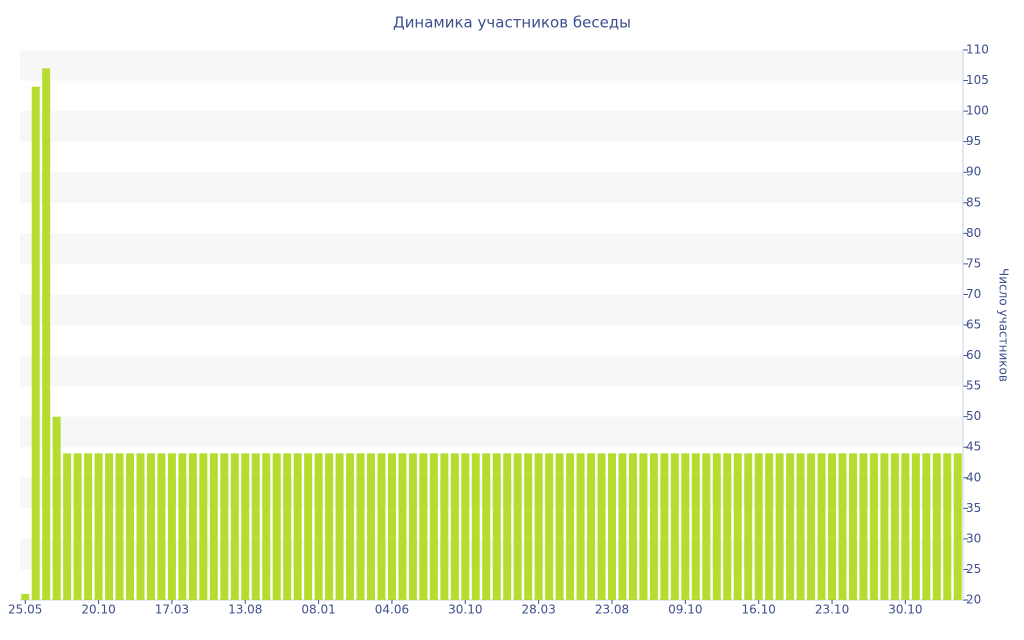  I want to click on x-tick-label: 04.06, so click(392, 610).